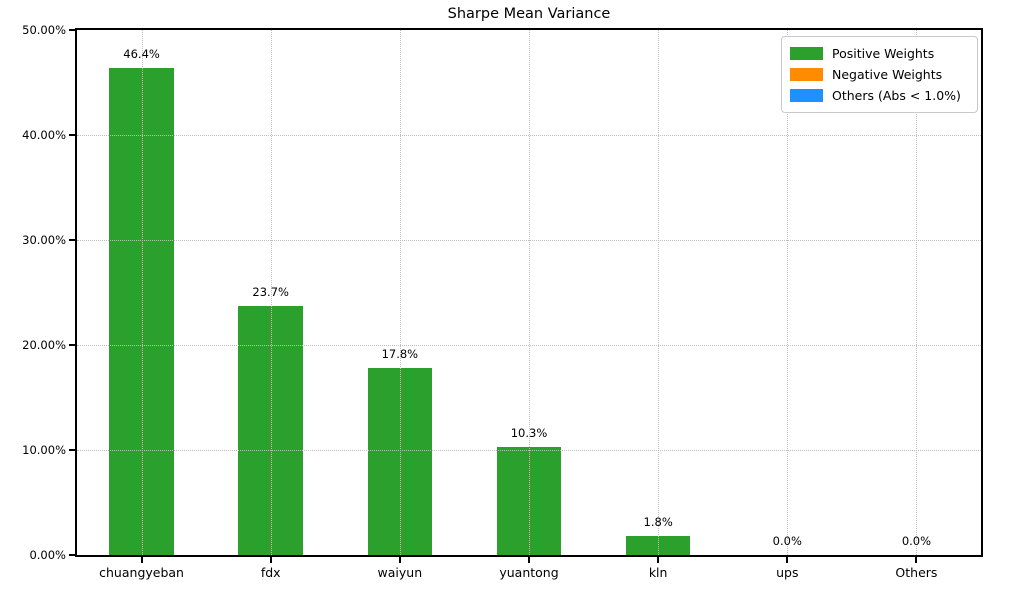 This screenshot has width=1015, height=591. I want to click on x-tick-label-kln: kln, so click(658, 572).